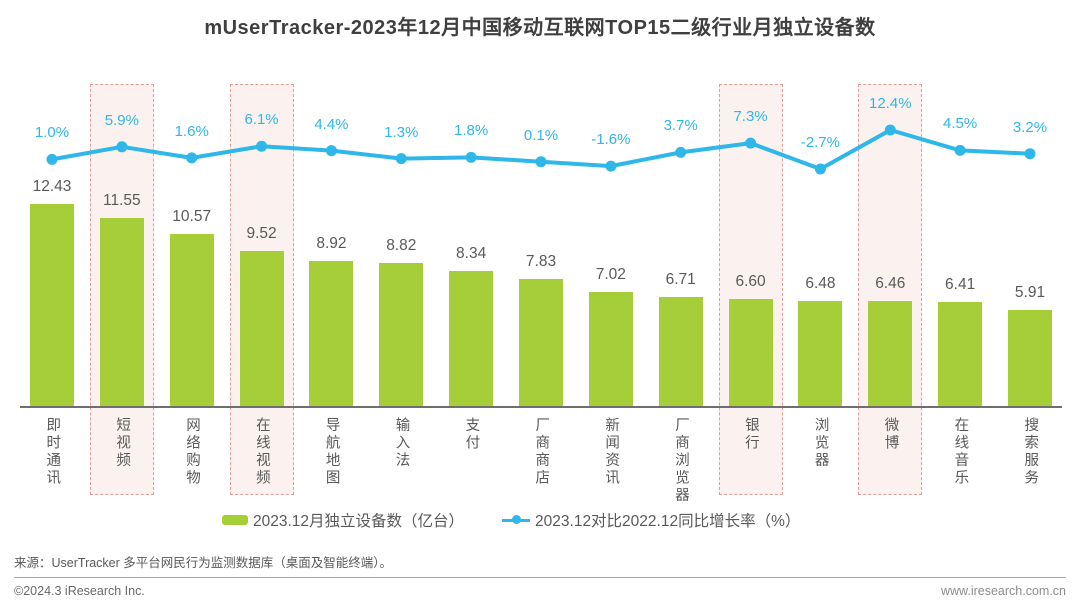 Image resolution: width=1080 pixels, height=607 pixels. Describe the element at coordinates (261, 452) in the screenshot. I see `category-label: 在线视频` at that location.